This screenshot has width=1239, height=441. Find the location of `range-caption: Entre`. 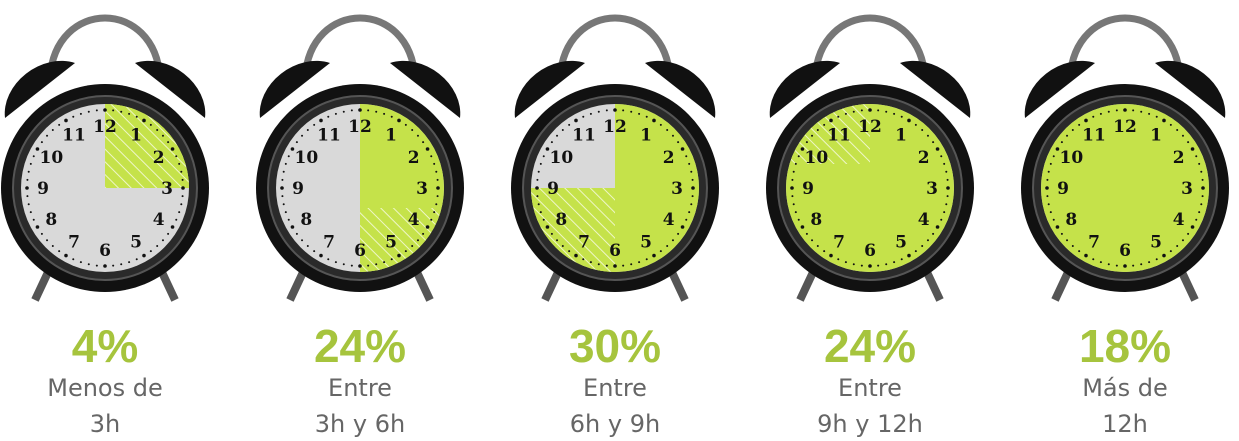

range-caption: Entre is located at coordinates (615, 388).